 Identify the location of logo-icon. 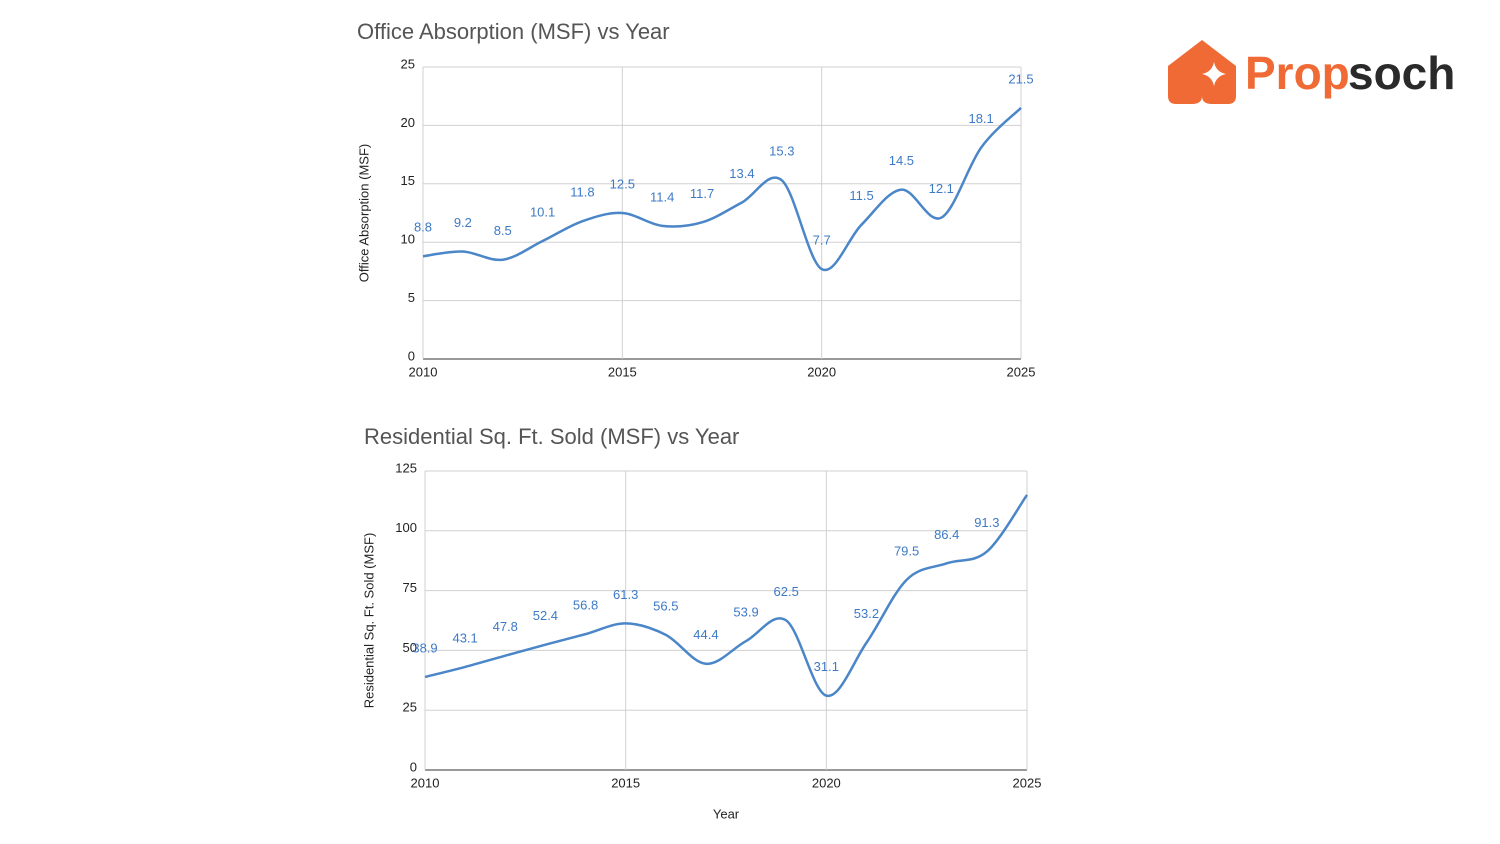
(1202, 72).